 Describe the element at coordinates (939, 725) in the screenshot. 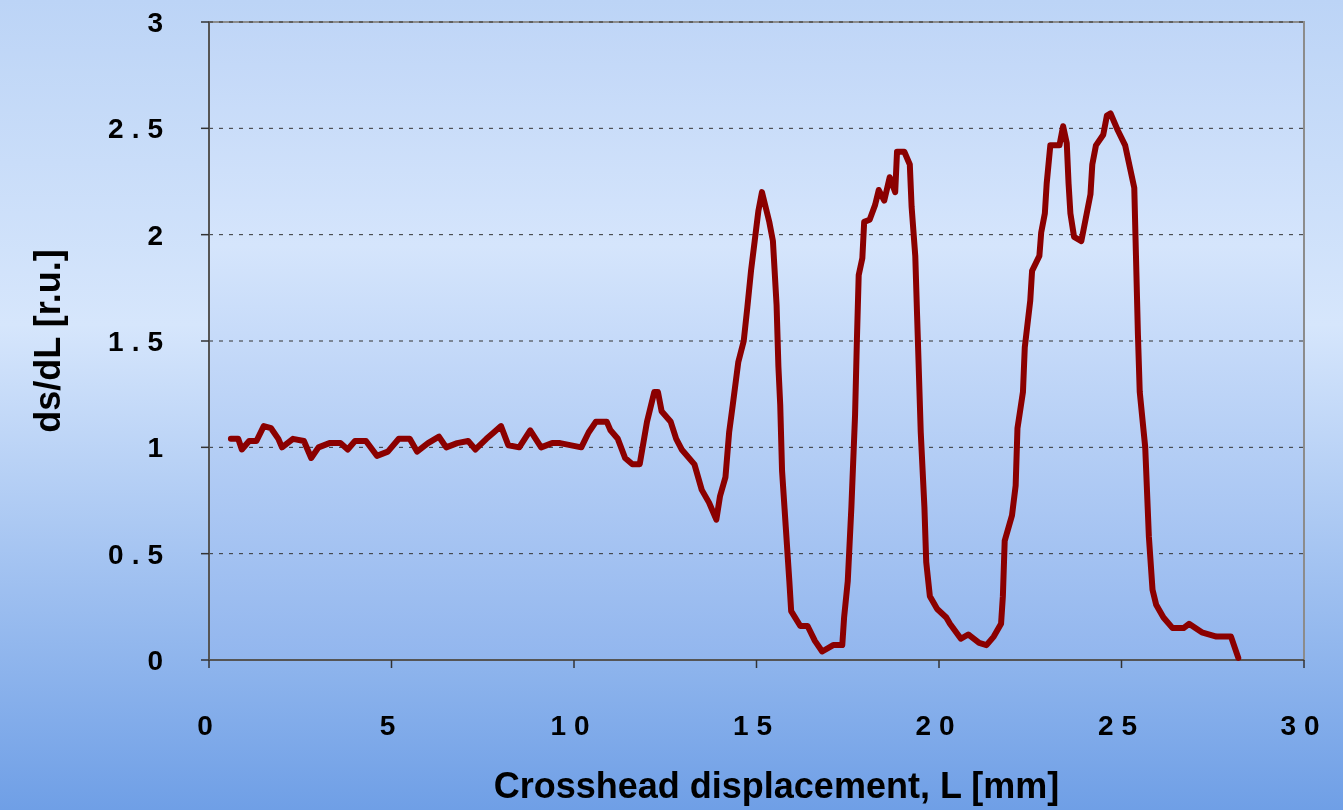

I see `x-tick-label: 20` at that location.